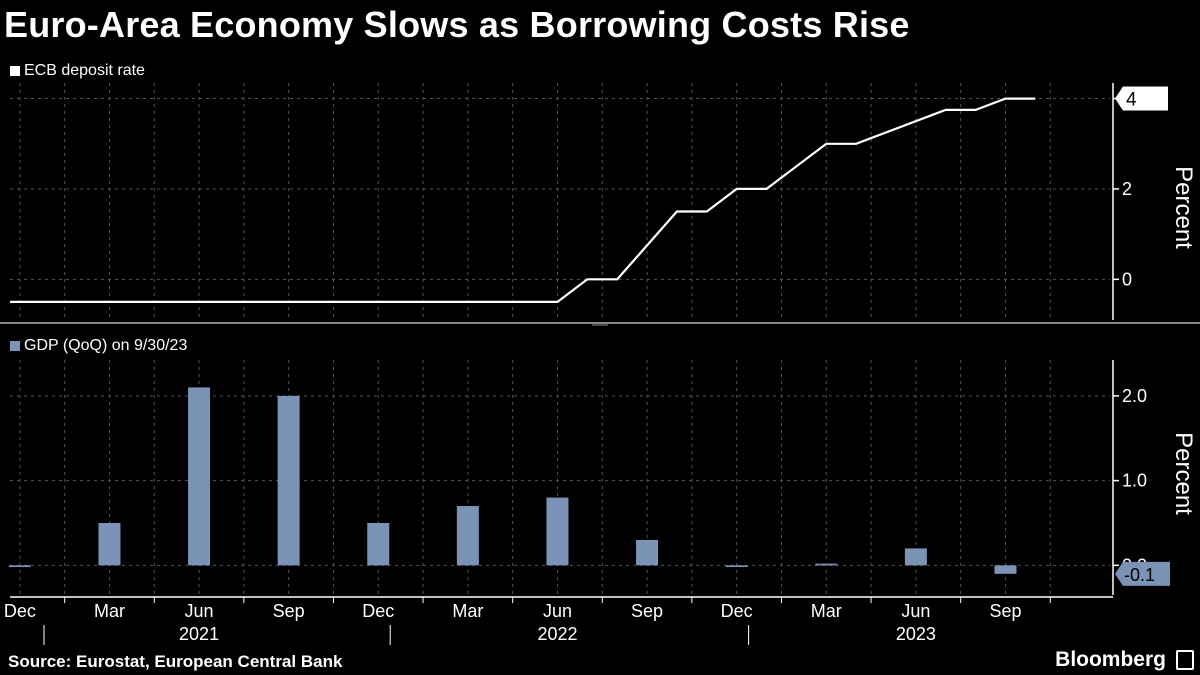 This screenshot has height=675, width=1200. I want to click on xtick-label-10: Jun, so click(915, 611).